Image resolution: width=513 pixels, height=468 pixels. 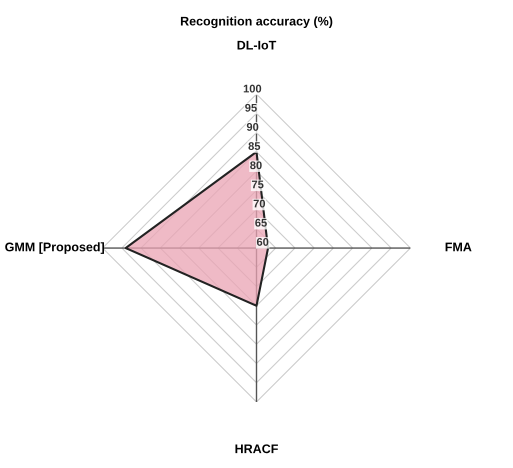 I want to click on y-tick-label: 90, so click(x=252, y=126).